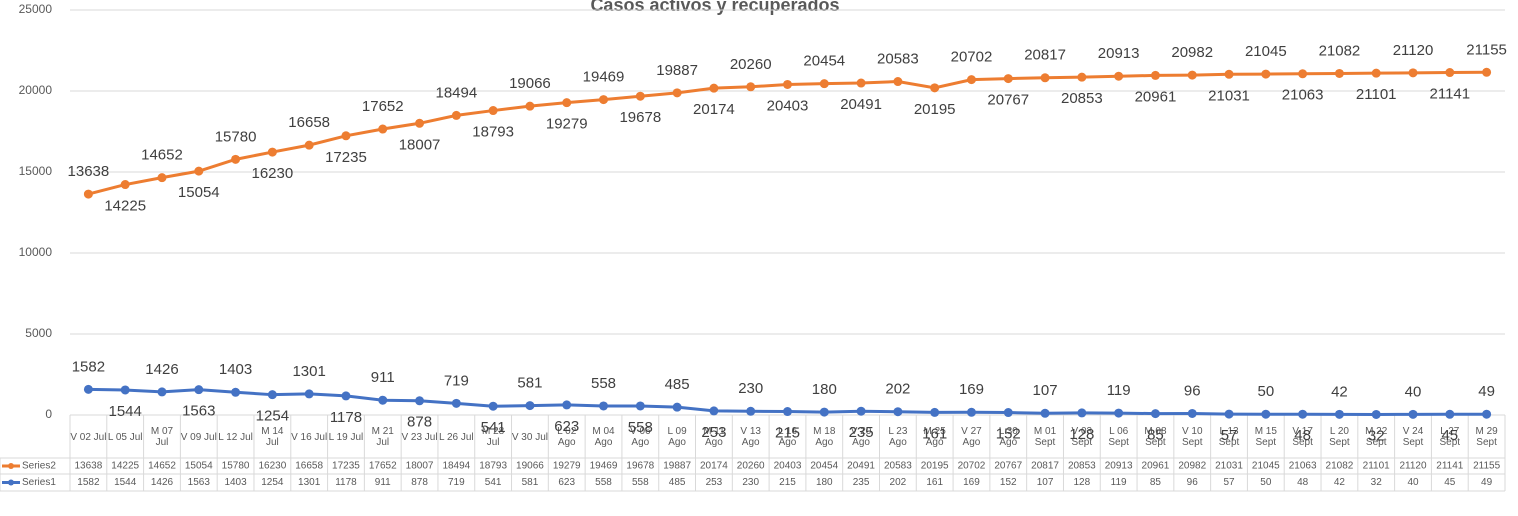 Image resolution: width=1518 pixels, height=516 pixels. Describe the element at coordinates (935, 109) in the screenshot. I see `data-label: 20195` at that location.